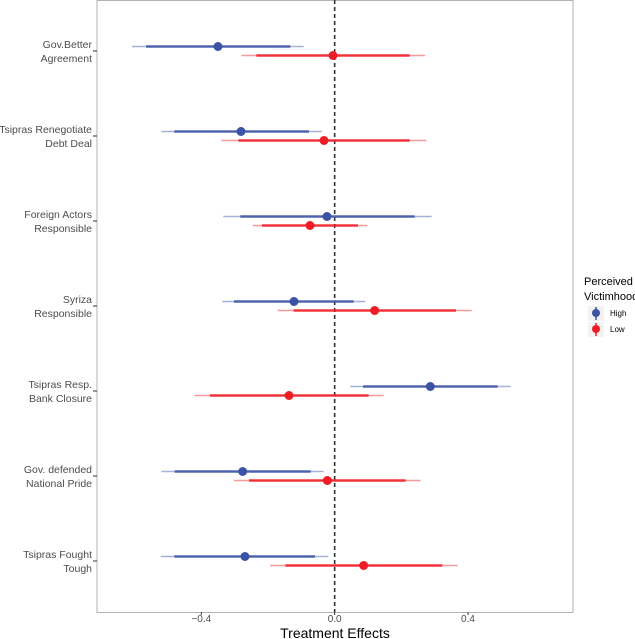 The width and height of the screenshot is (635, 639). I want to click on y-tick-label: Tough, so click(77, 569).